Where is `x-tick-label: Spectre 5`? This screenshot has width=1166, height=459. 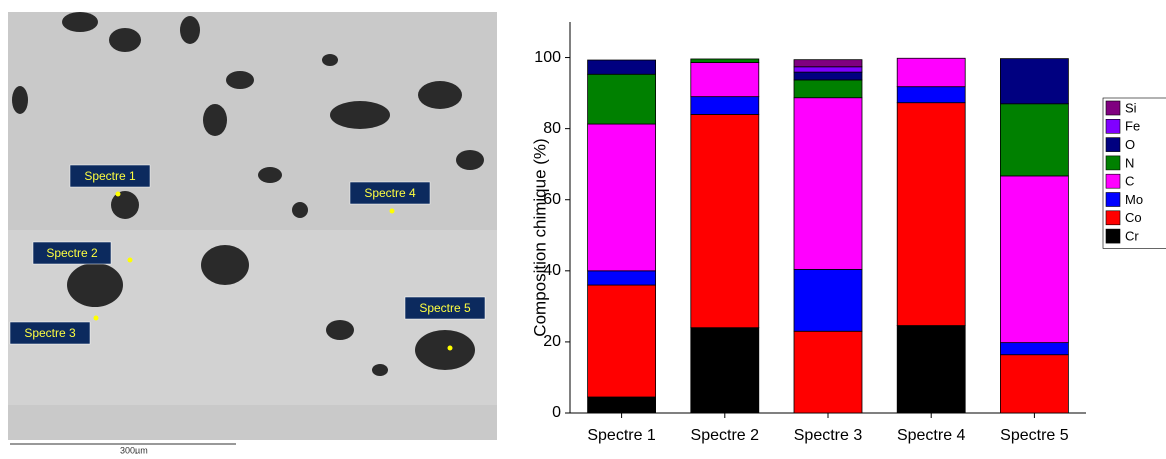 x-tick-label: Spectre 5 is located at coordinates (1034, 435).